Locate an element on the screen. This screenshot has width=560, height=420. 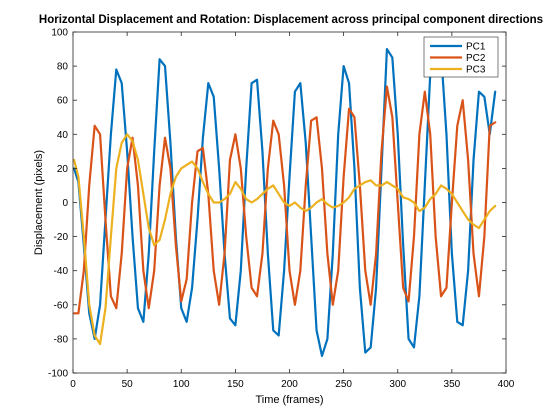
legend-label-pc3: PC3 is located at coordinates (476, 70).